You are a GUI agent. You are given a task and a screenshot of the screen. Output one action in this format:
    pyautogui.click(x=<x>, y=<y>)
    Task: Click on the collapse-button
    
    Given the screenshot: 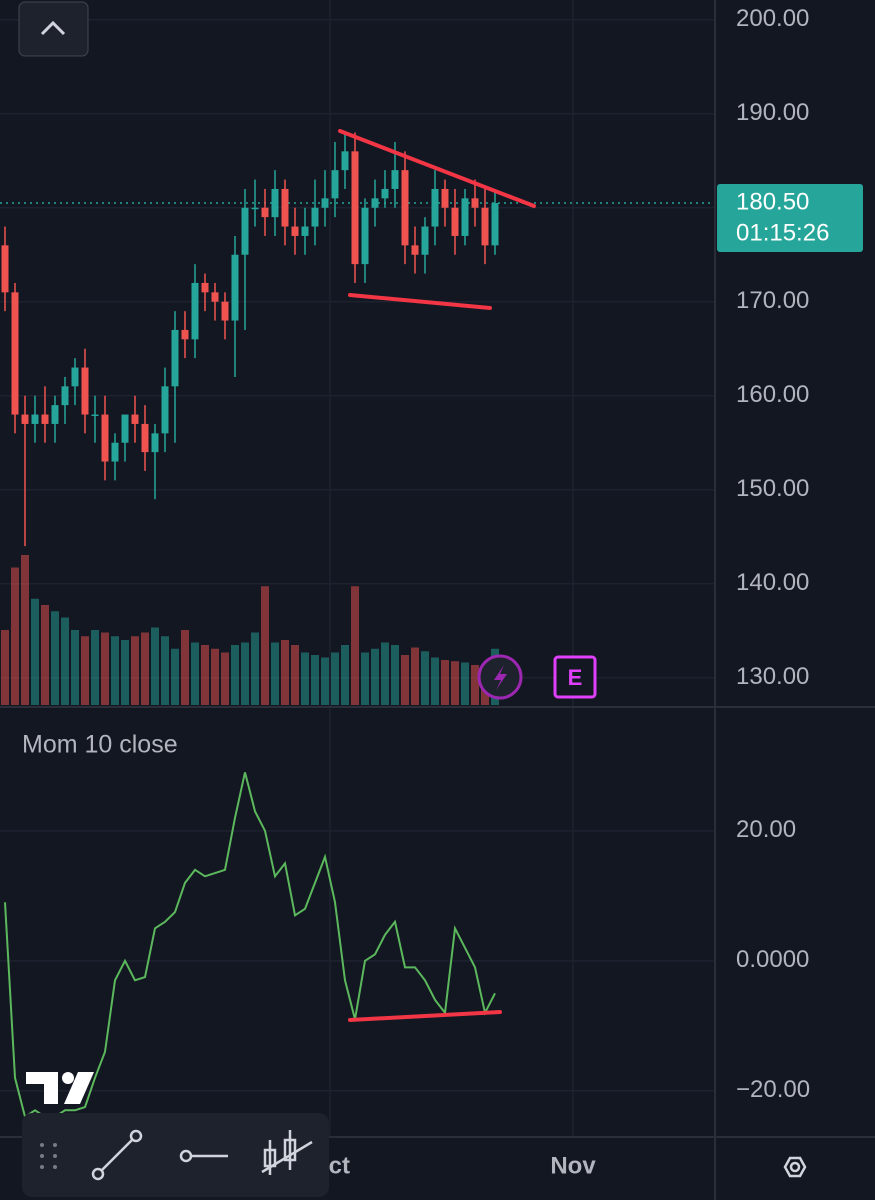 What is the action you would take?
    pyautogui.click(x=53, y=29)
    